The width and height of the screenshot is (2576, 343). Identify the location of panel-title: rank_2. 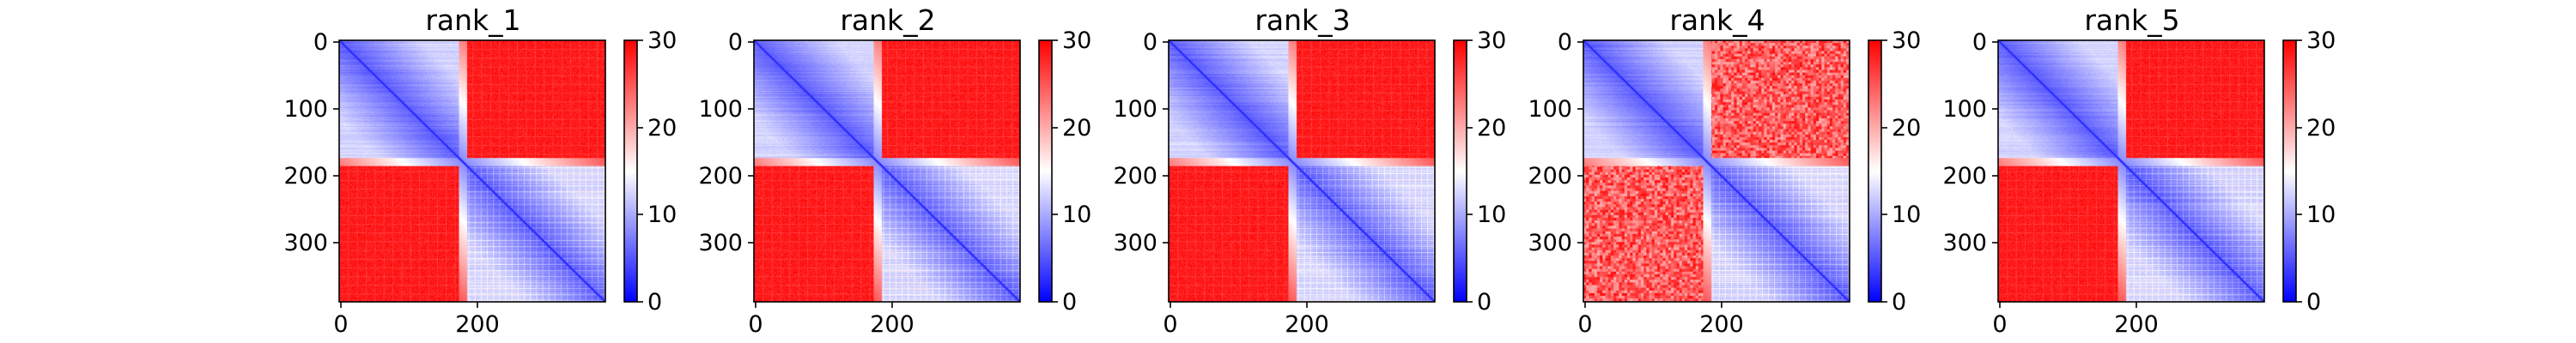
(888, 20).